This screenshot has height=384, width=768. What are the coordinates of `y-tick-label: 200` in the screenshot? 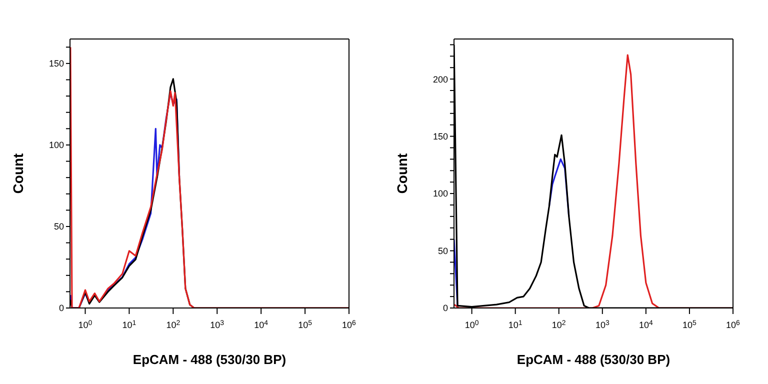 It's located at (440, 79).